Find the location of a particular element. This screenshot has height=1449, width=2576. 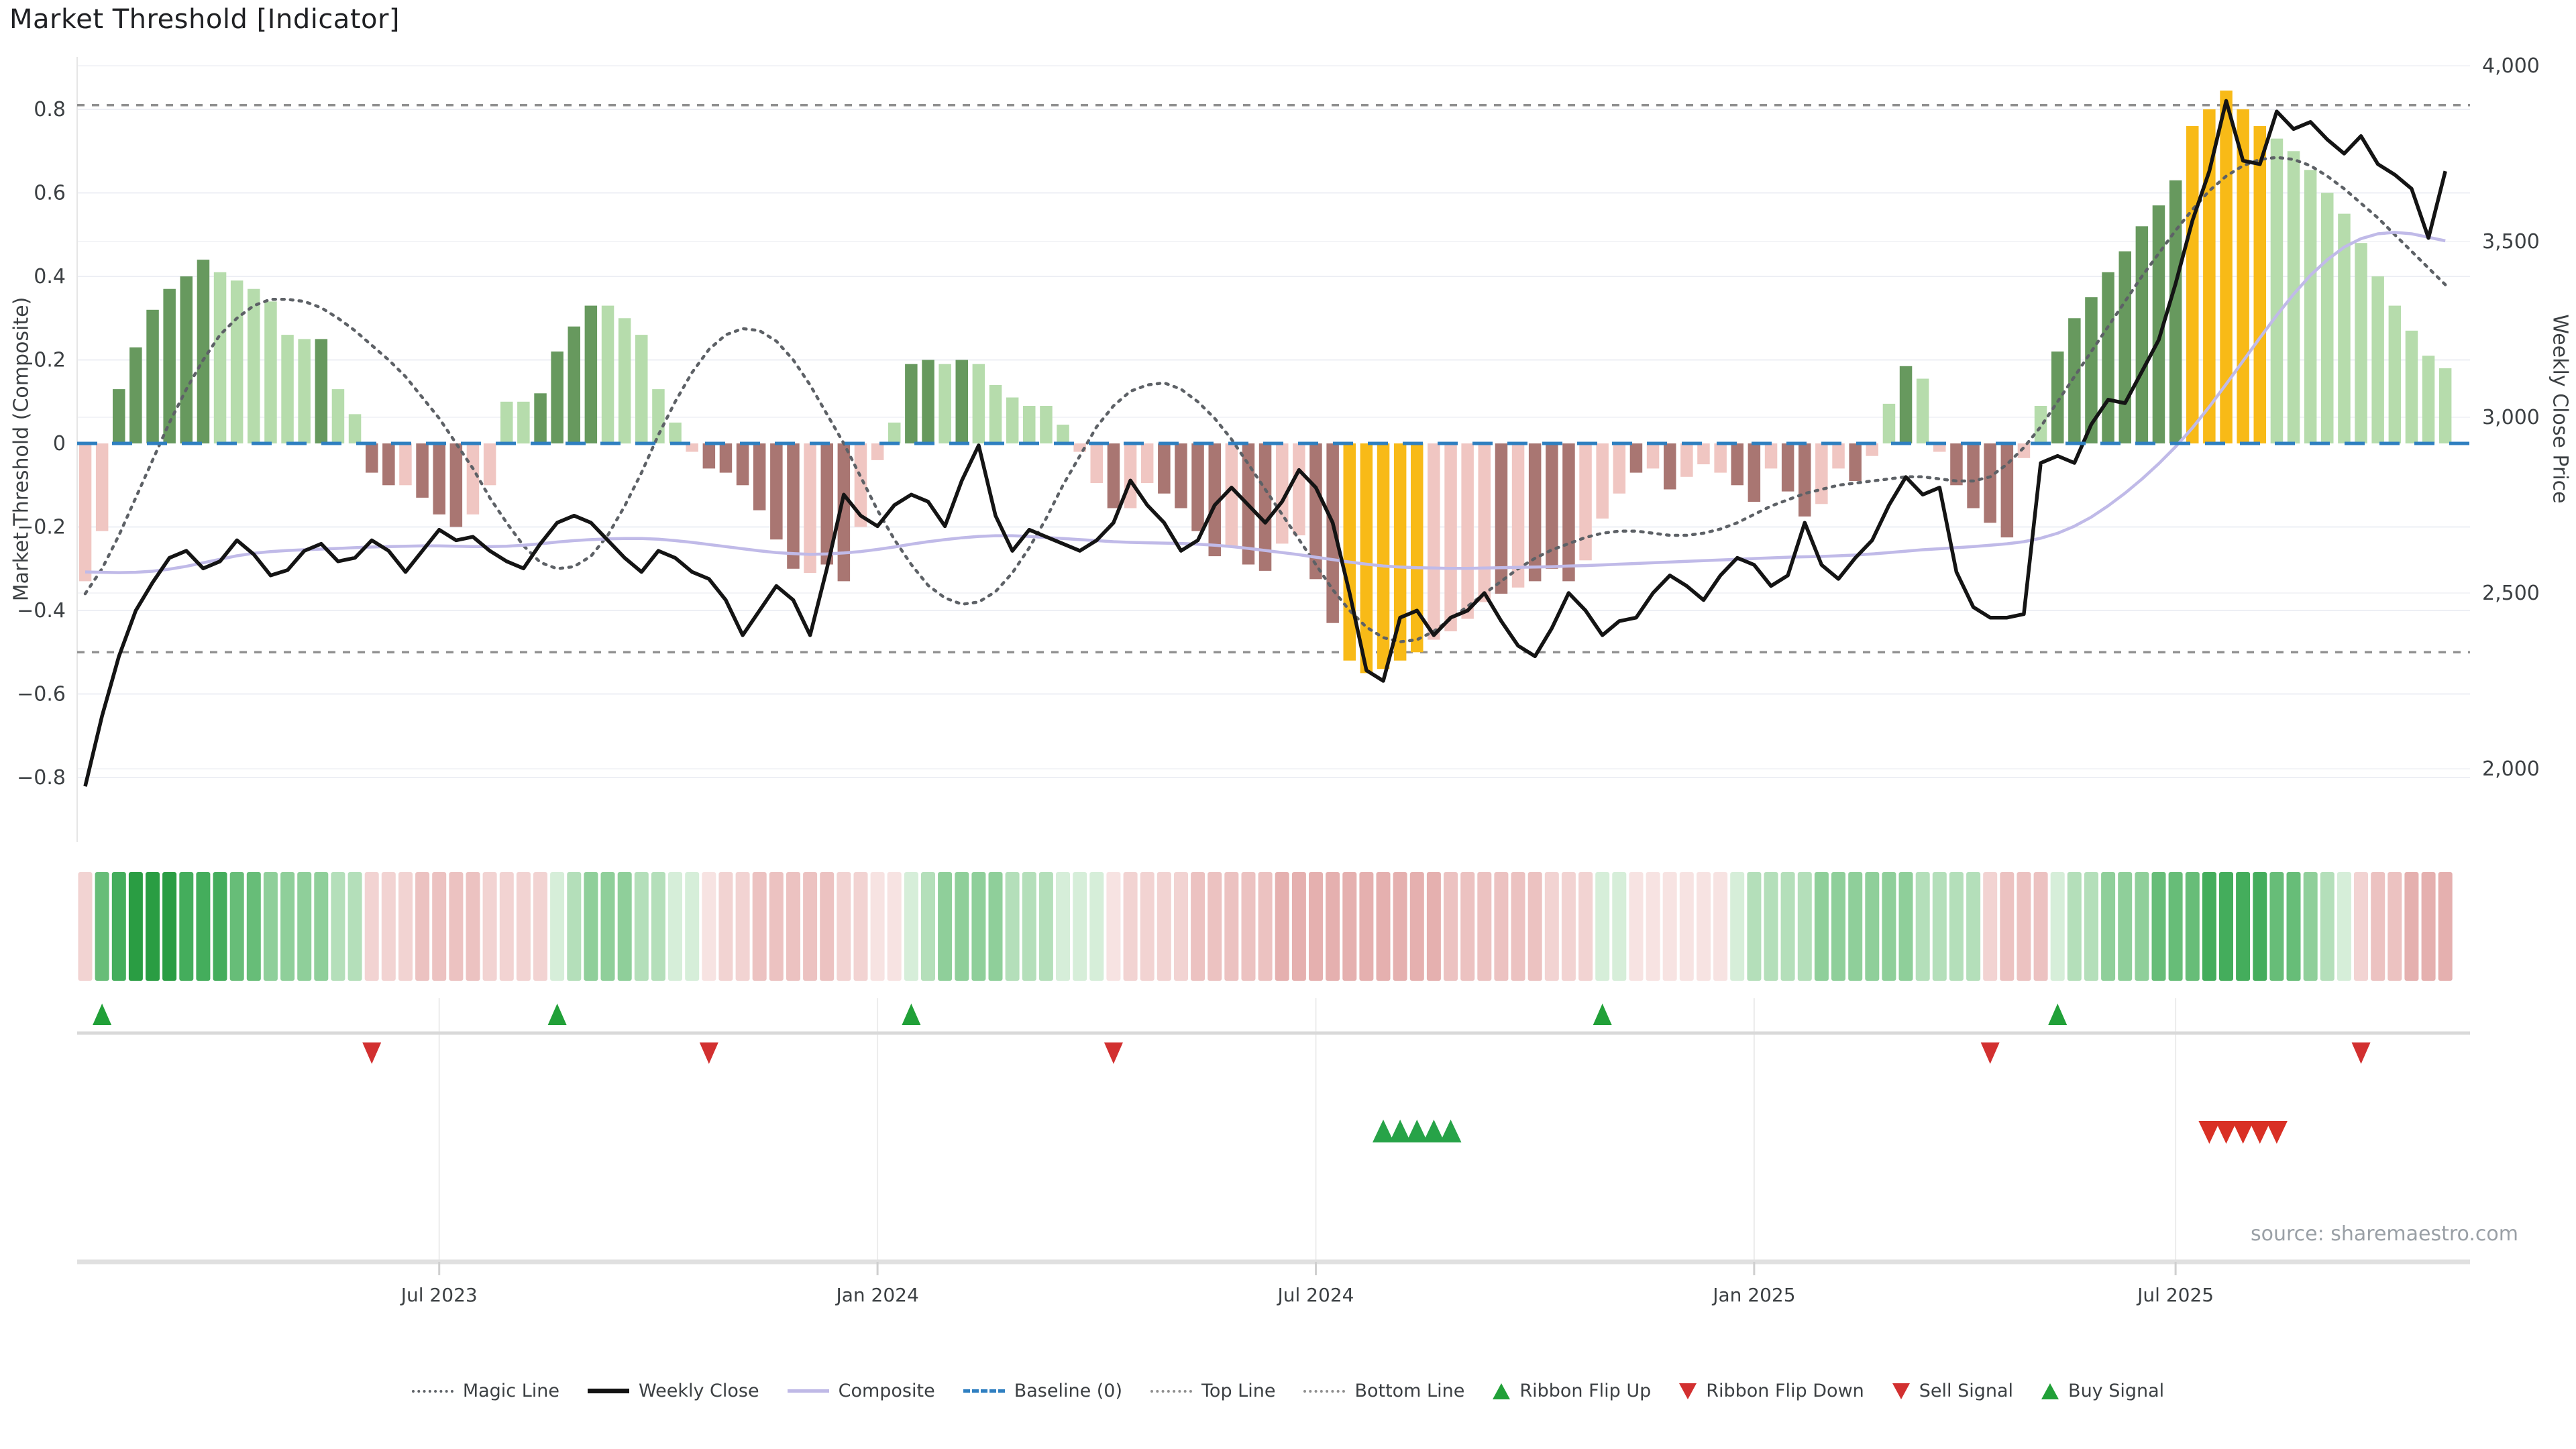

legend-item-bottom-line: Bottom Line is located at coordinates (1383, 1391).